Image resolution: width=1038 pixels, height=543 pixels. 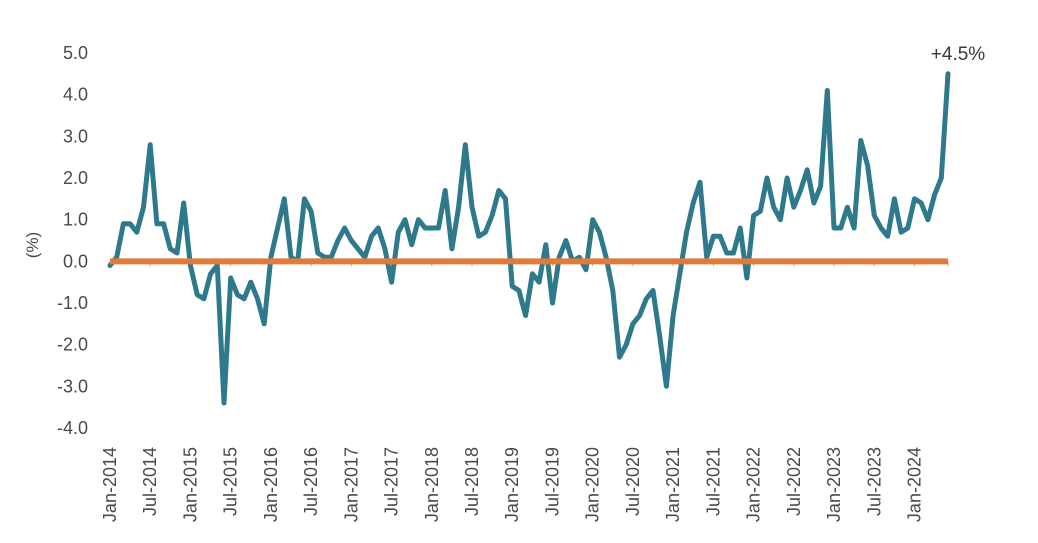 What do you see at coordinates (72, 386) in the screenshot?
I see `y-tick-label: -3.0` at bounding box center [72, 386].